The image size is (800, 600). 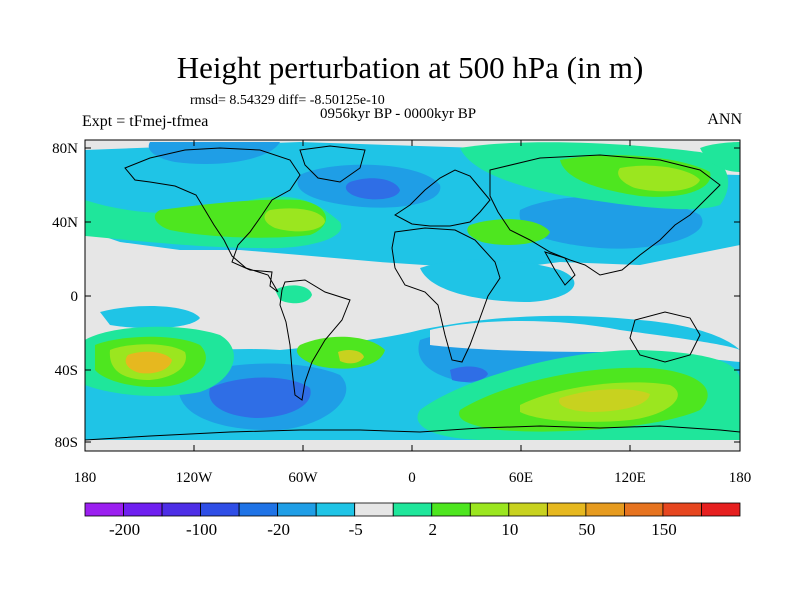 What do you see at coordinates (509, 529) in the screenshot?
I see `colorbar-label: 10` at bounding box center [509, 529].